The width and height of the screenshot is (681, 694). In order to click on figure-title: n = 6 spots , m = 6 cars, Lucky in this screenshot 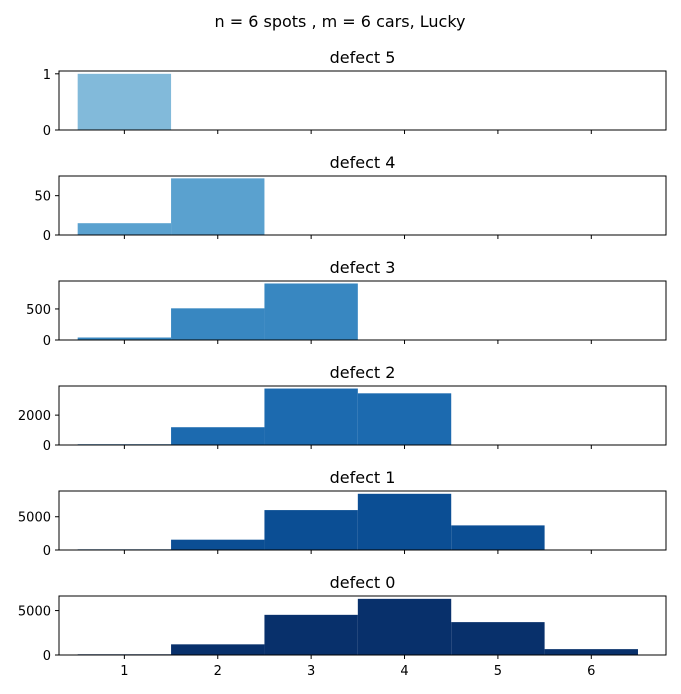, I will do `click(340, 21)`.